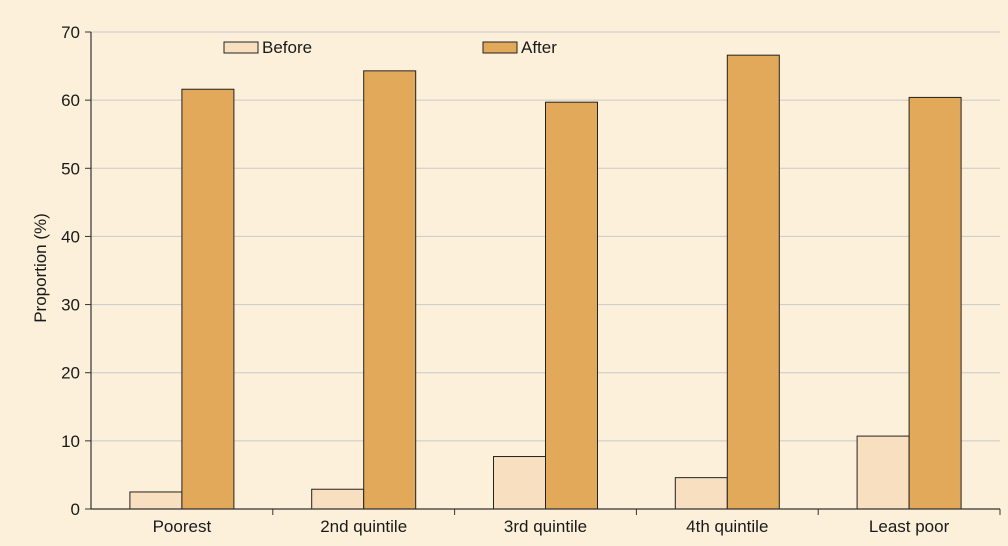 The image size is (1008, 546). Describe the element at coordinates (40, 268) in the screenshot. I see `y-axis-label: Proportion (%)` at that location.